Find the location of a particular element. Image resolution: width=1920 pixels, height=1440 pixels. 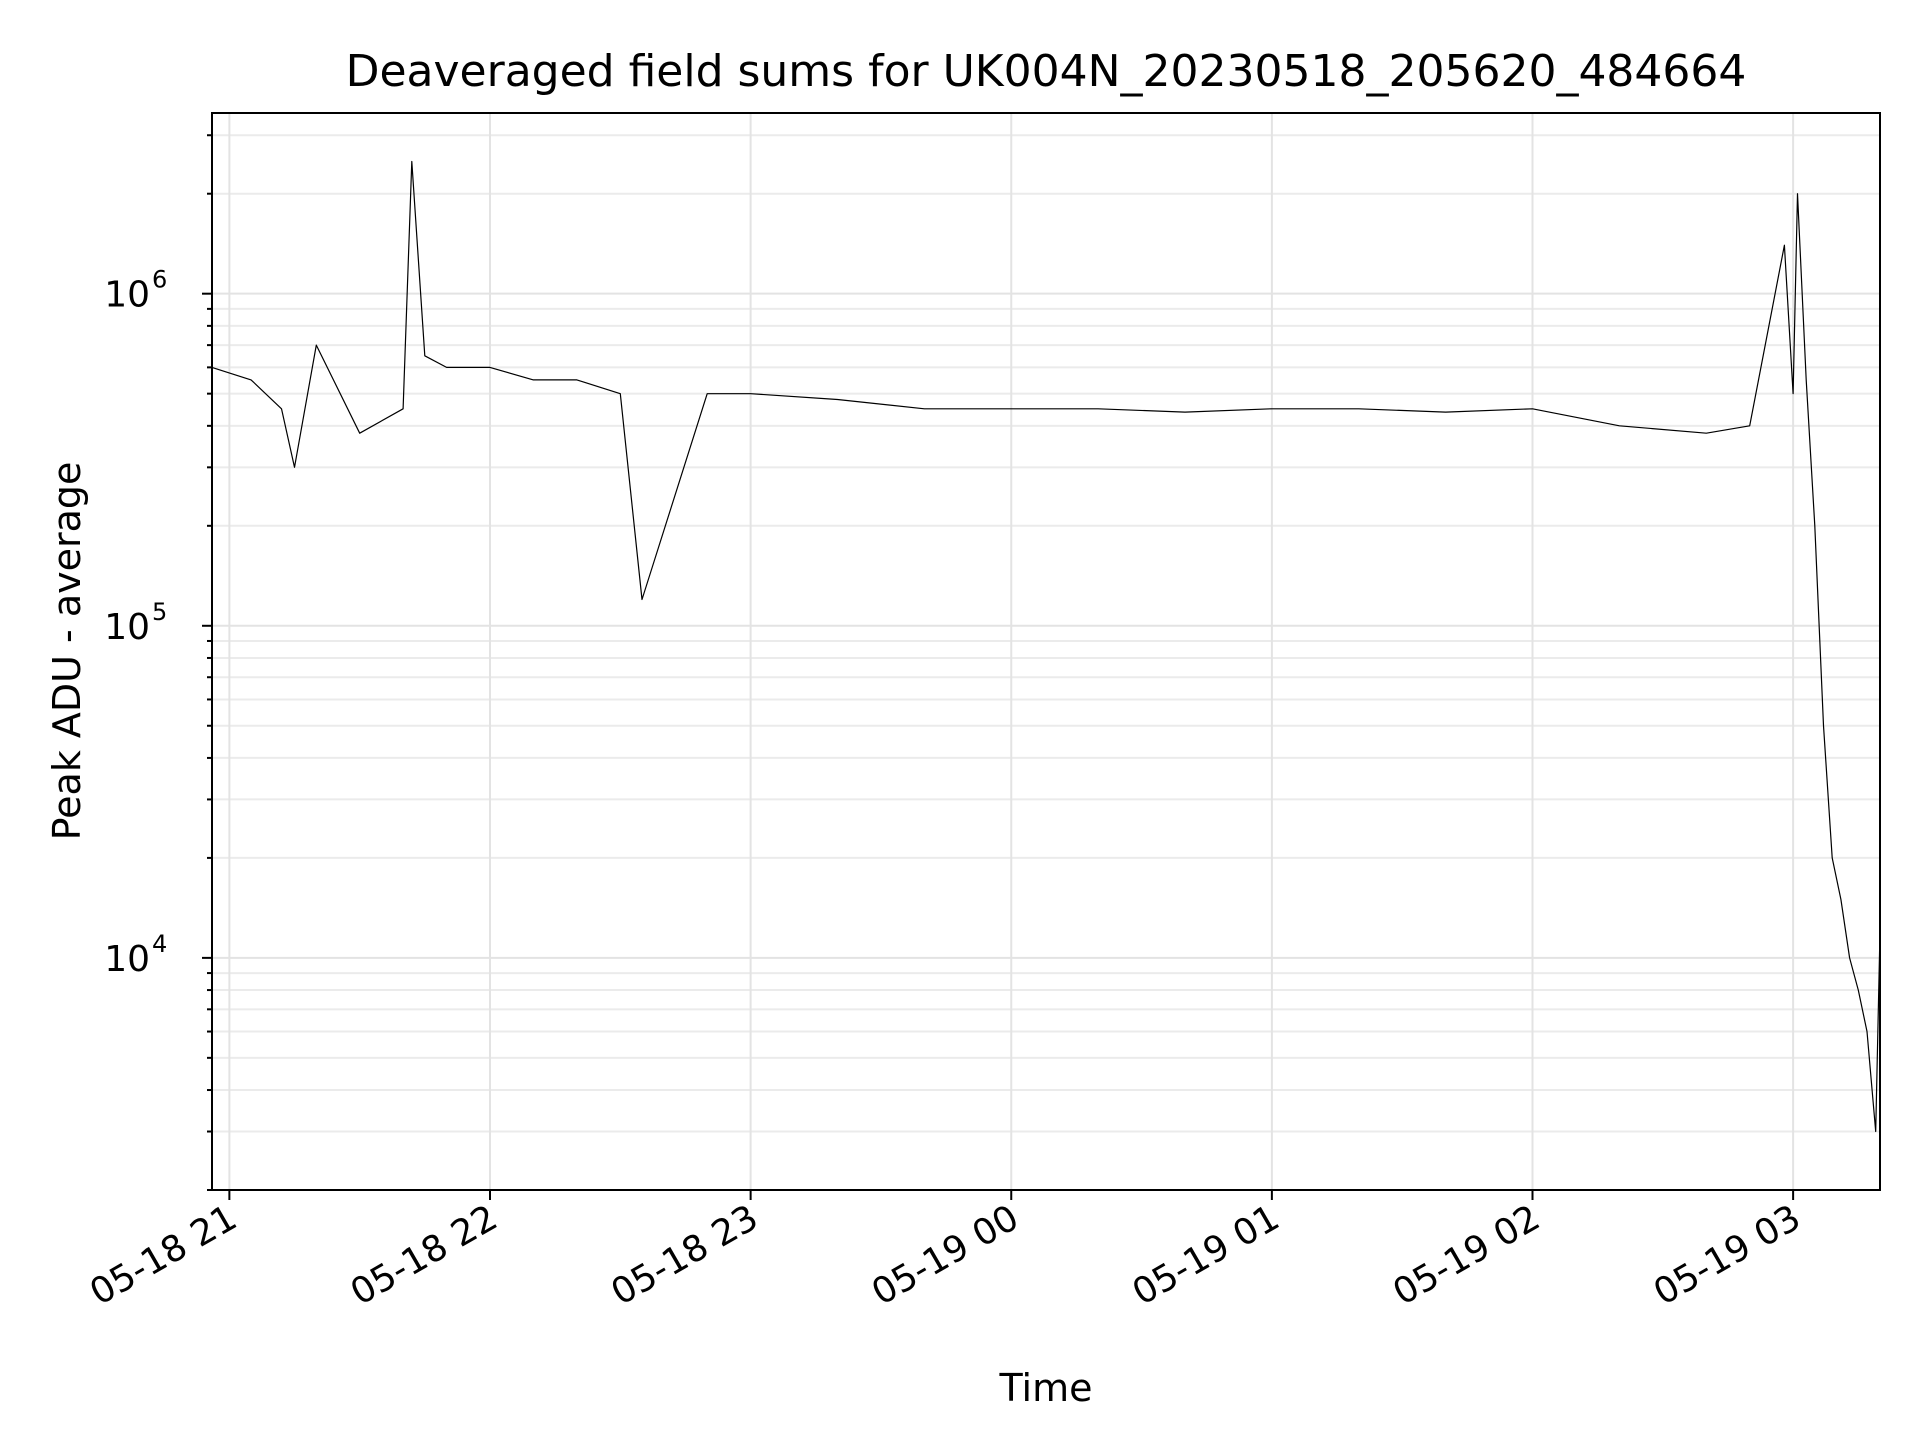

x-tick-label: 05-18 21 is located at coordinates (163, 1255).